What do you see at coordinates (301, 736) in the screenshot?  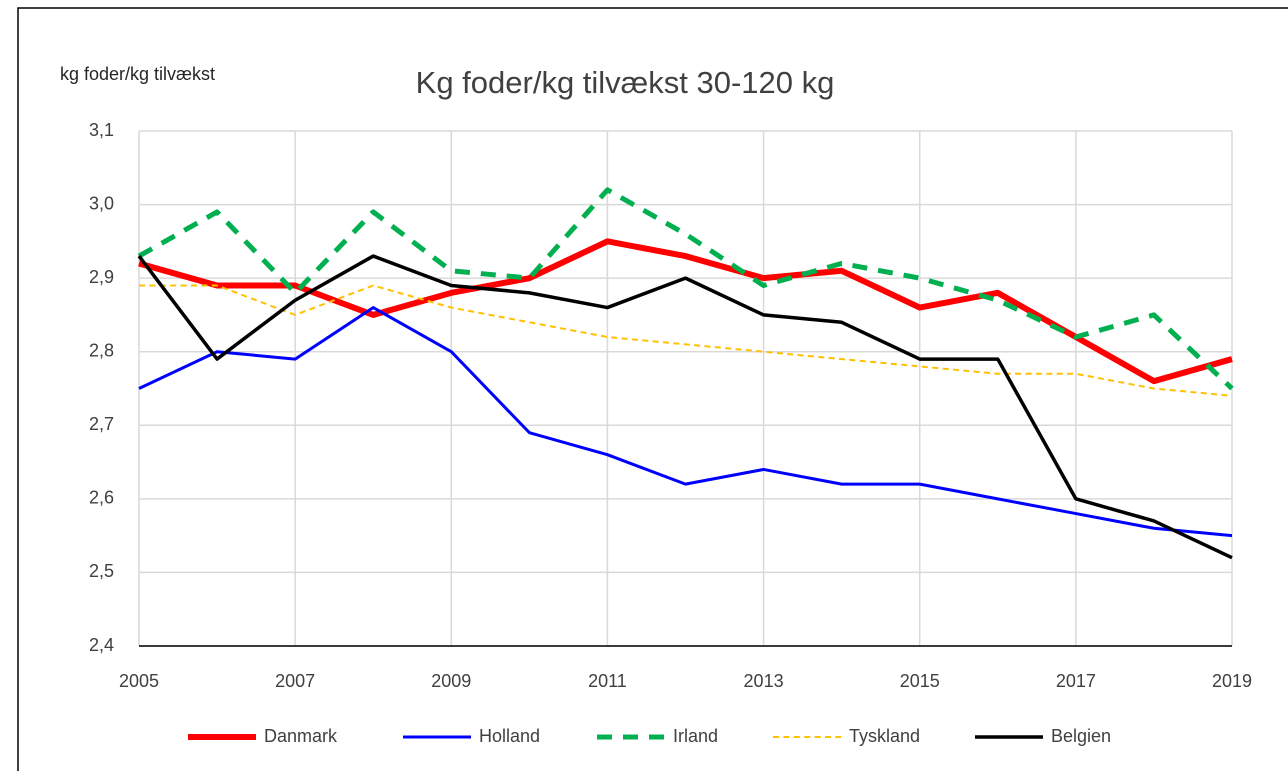 I see `legend-label: Danmark` at bounding box center [301, 736].